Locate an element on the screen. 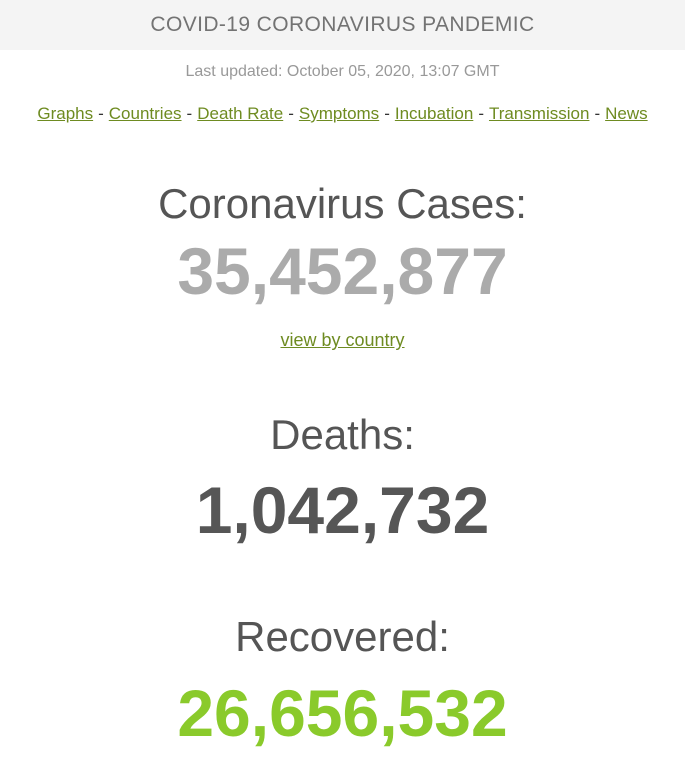 This screenshot has height=766, width=685. nav-link-graphs: Graphs is located at coordinates (65, 113).